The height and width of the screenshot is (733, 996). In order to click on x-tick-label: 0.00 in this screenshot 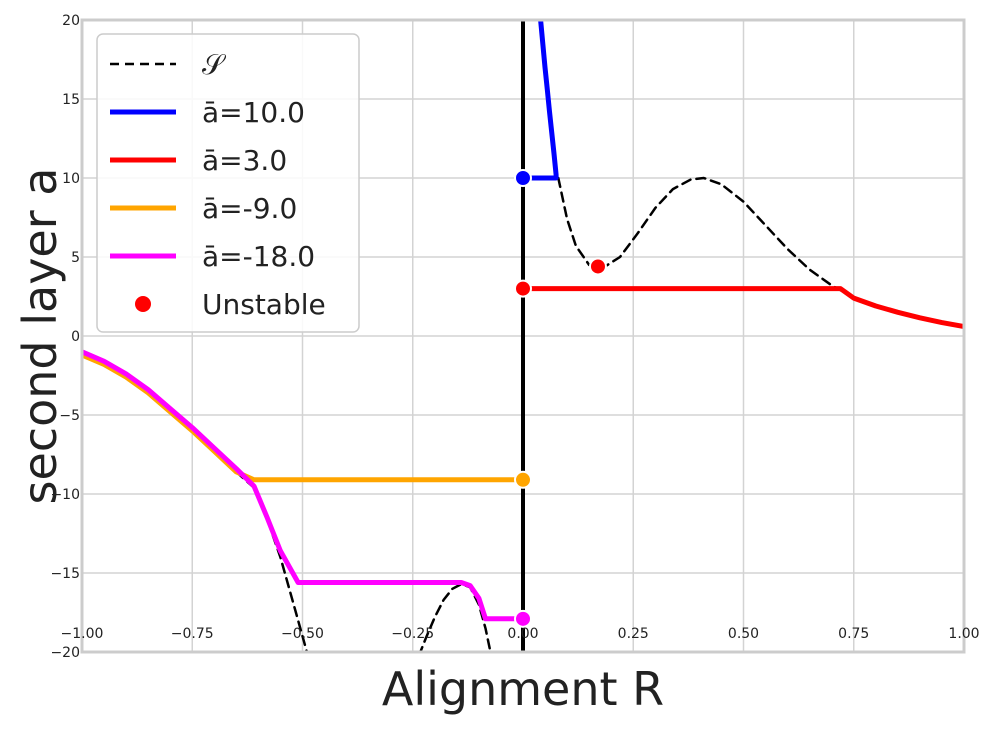, I will do `click(522, 634)`.